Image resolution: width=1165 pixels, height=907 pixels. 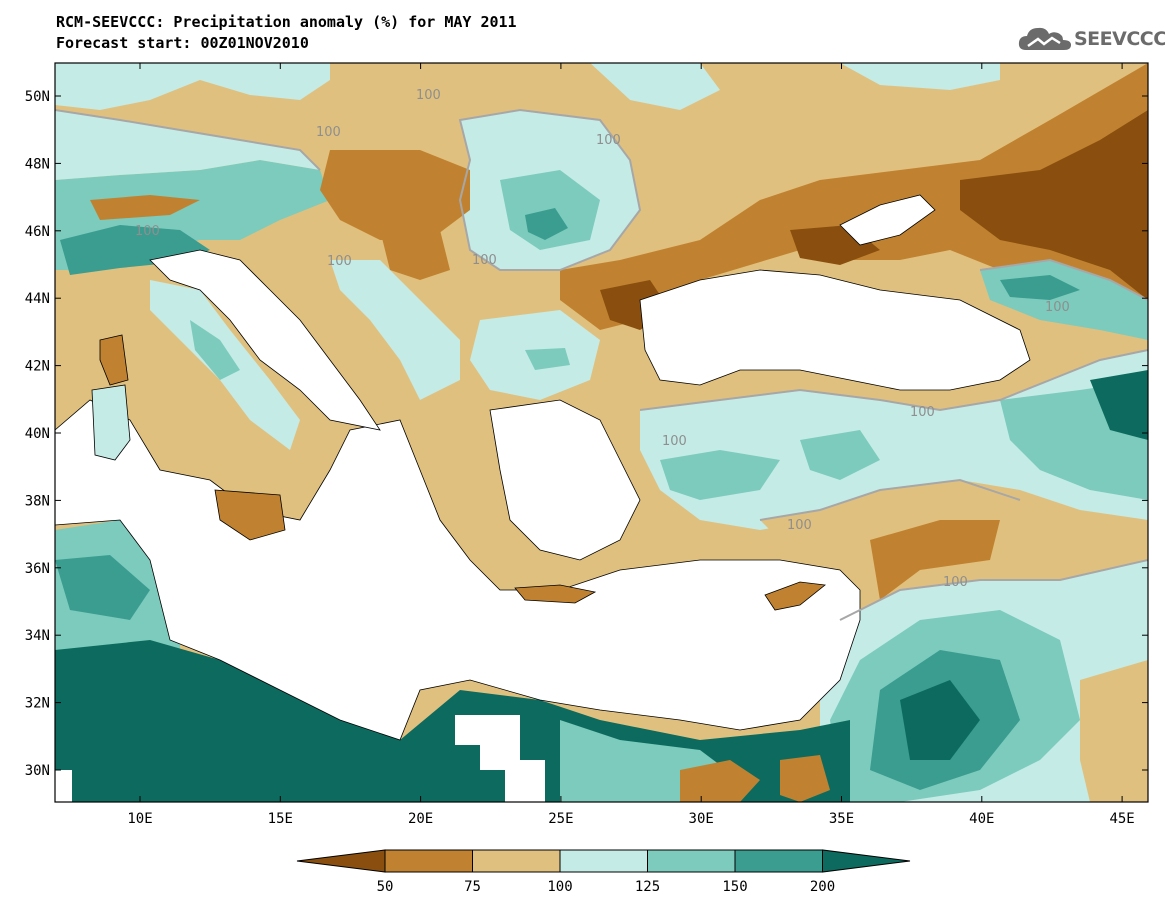 What do you see at coordinates (395, 330) in the screenshot?
I see `zone-bosnia-teal` at bounding box center [395, 330].